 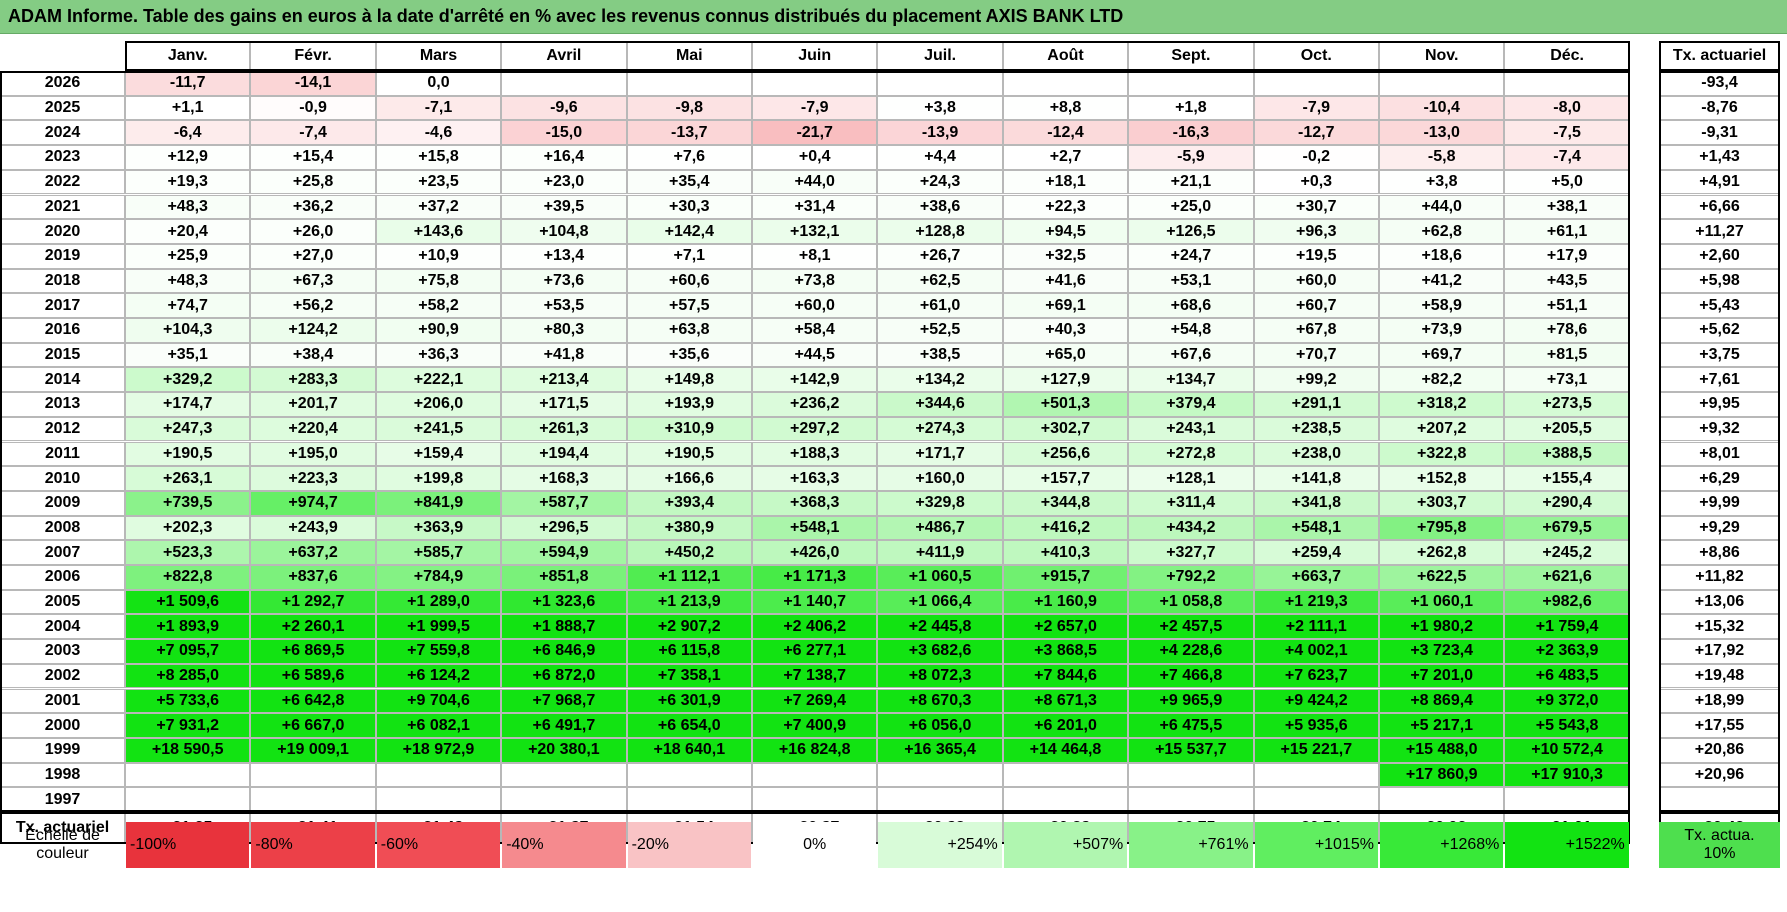 I want to click on gain-cell: +124,2, so click(x=313, y=330).